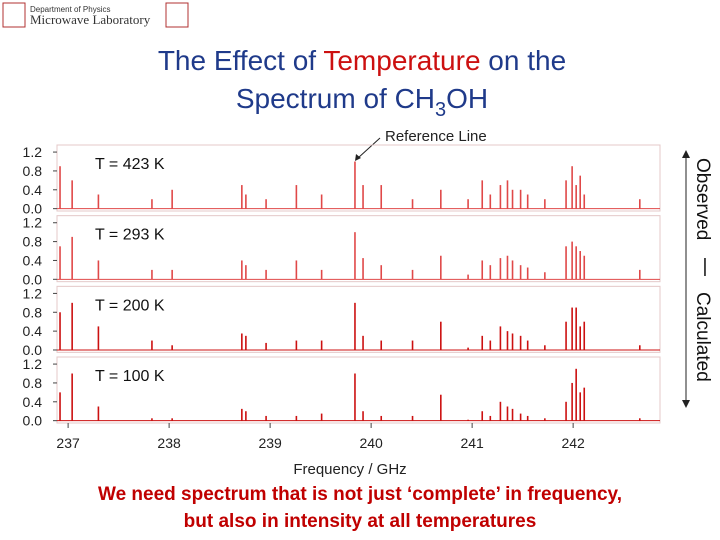 The height and width of the screenshot is (540, 720). What do you see at coordinates (130, 164) in the screenshot?
I see `panel-label: T = 423 K` at bounding box center [130, 164].